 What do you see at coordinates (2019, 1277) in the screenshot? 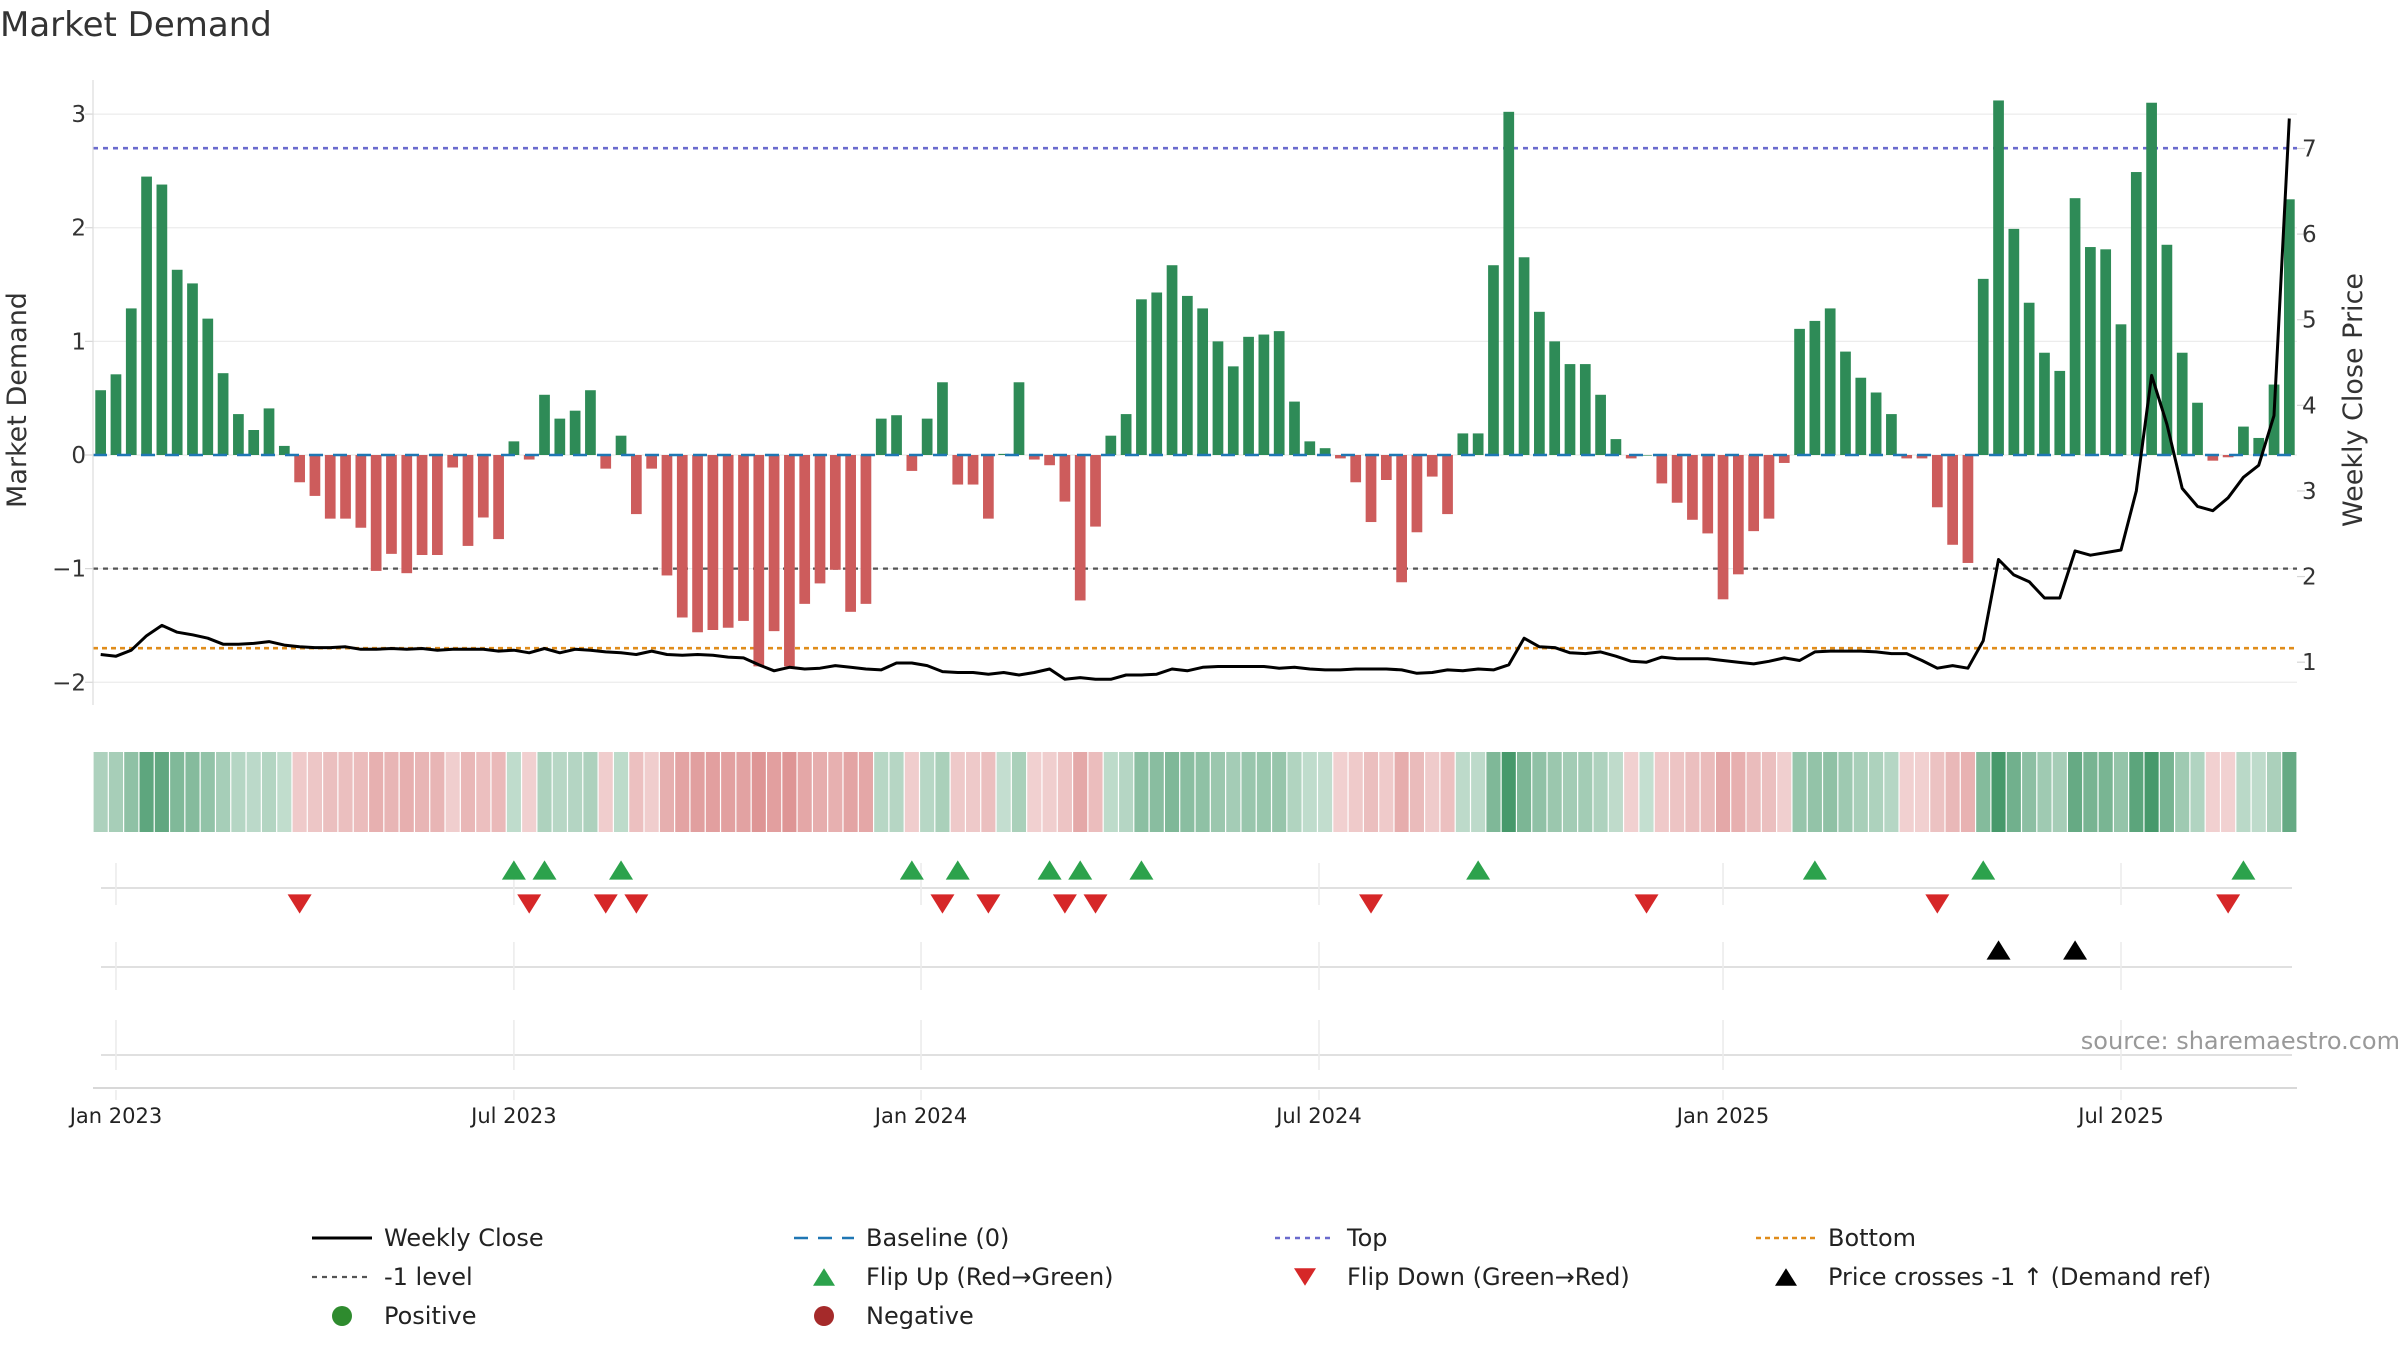
I see `legend-label-cross: Price crosses -1 ↑ (Demand ref)` at bounding box center [2019, 1277].